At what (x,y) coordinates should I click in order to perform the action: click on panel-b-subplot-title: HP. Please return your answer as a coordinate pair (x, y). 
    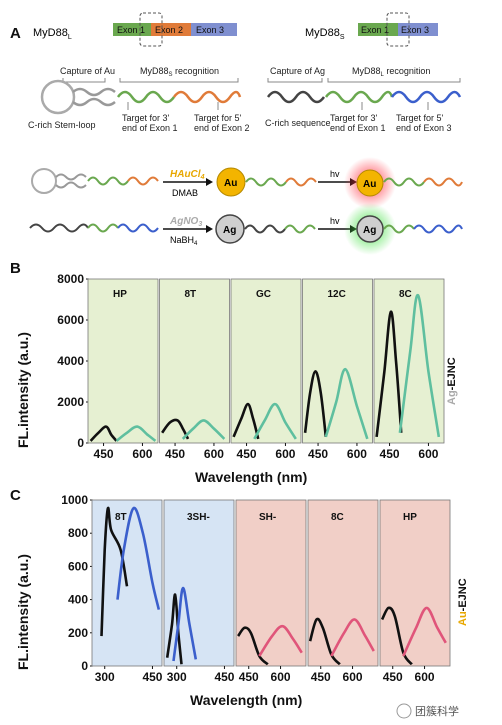
    Looking at the image, I should click on (120, 294).